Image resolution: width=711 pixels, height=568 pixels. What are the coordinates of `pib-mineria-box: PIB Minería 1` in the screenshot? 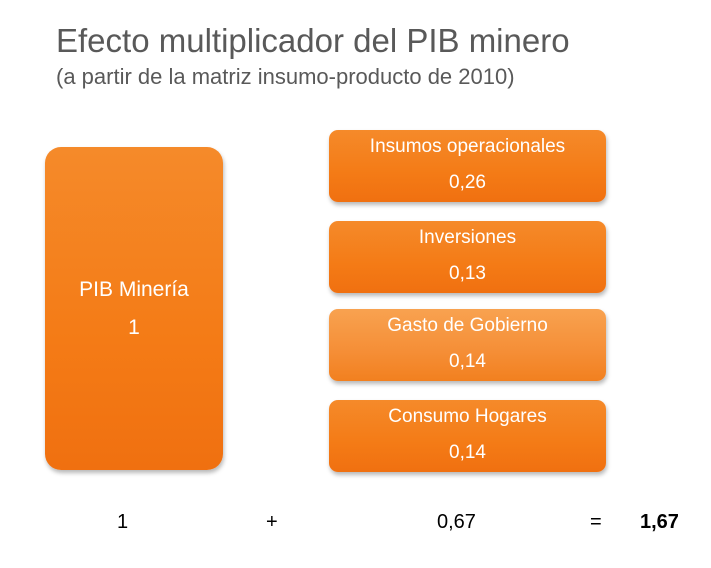 It's located at (134, 308).